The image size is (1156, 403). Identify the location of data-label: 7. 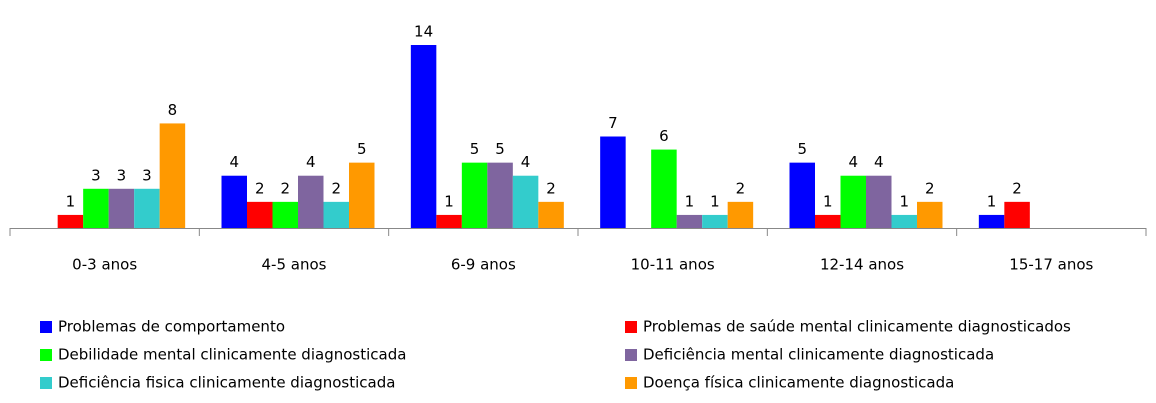
(613, 123).